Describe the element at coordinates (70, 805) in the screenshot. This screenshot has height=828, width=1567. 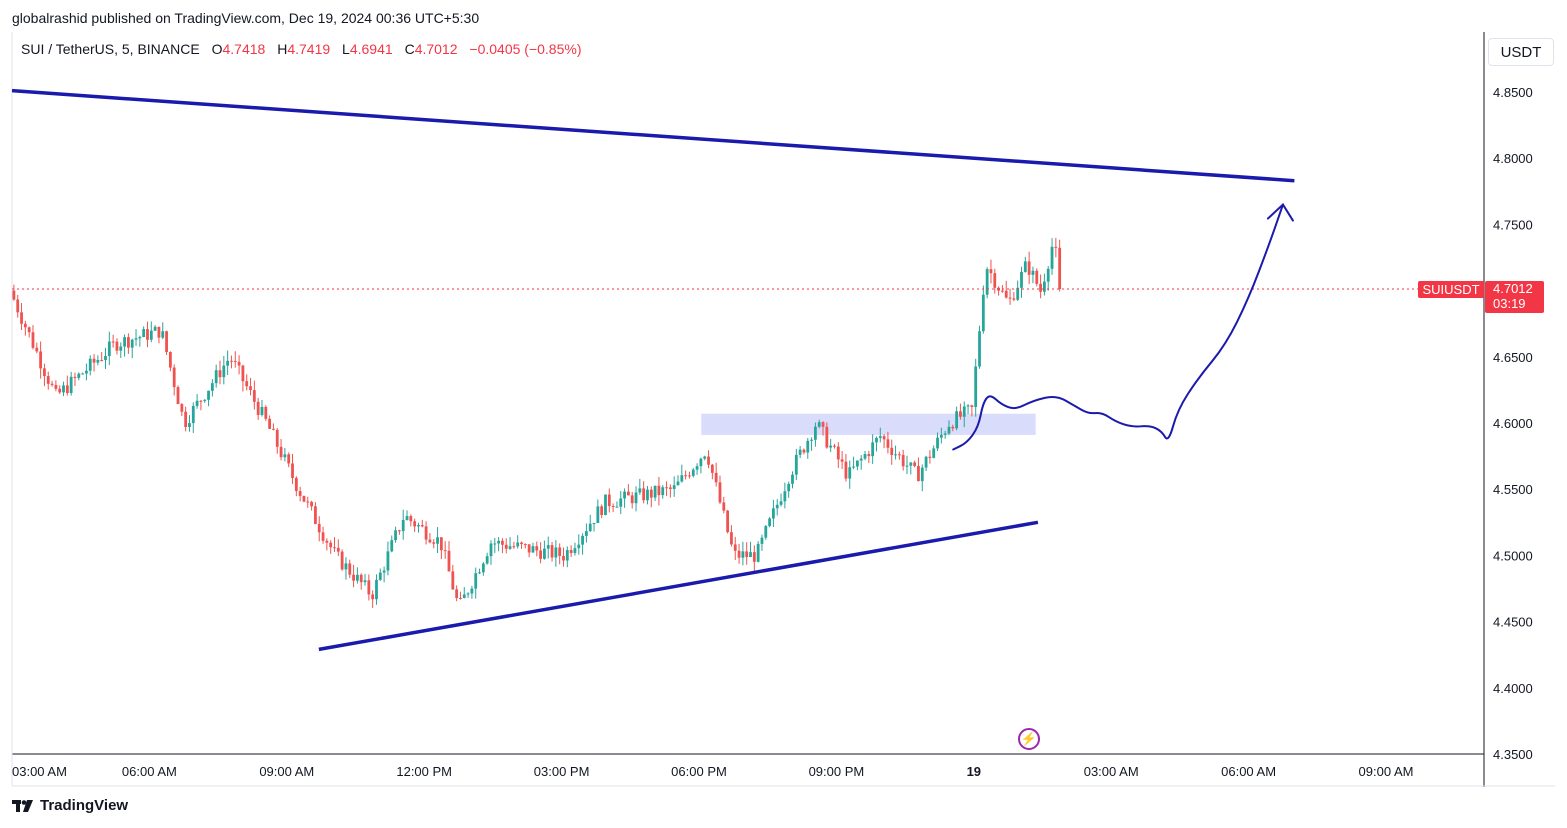
I see `tradingview-logo: TradingView` at that location.